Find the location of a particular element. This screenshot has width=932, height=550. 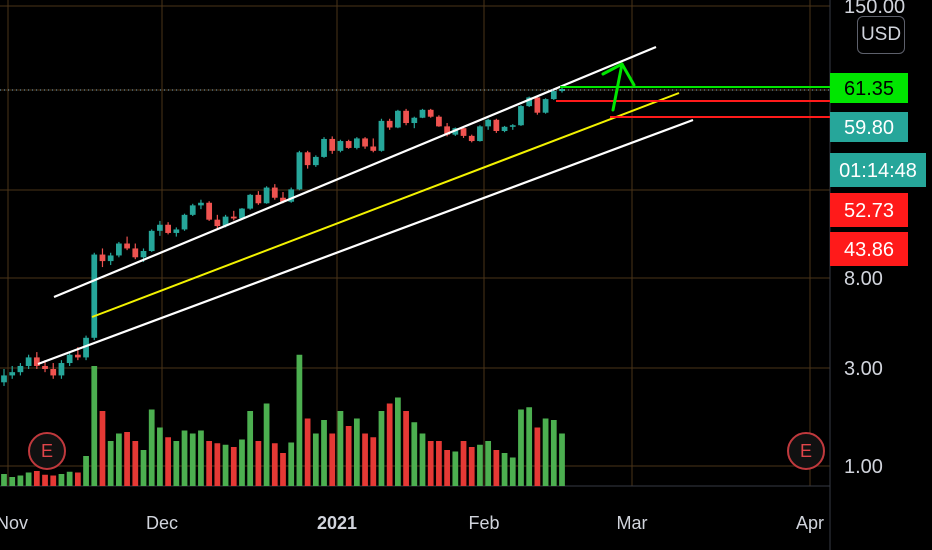

price-tag-countdown is located at coordinates (878, 170).